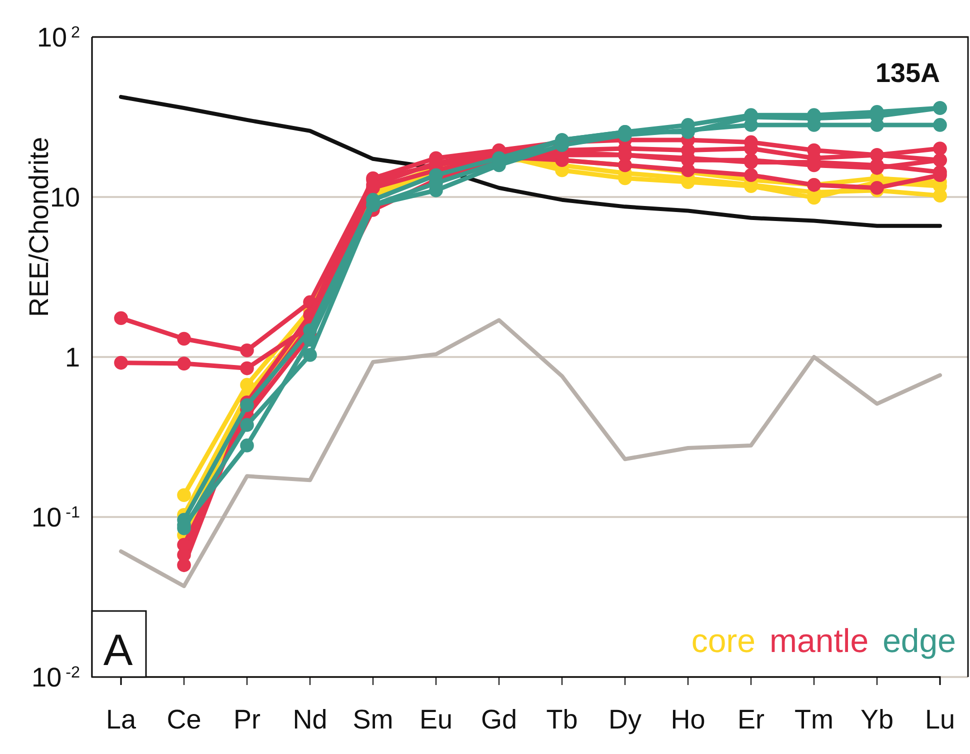  What do you see at coordinates (819, 640) in the screenshot?
I see `text: mantle` at bounding box center [819, 640].